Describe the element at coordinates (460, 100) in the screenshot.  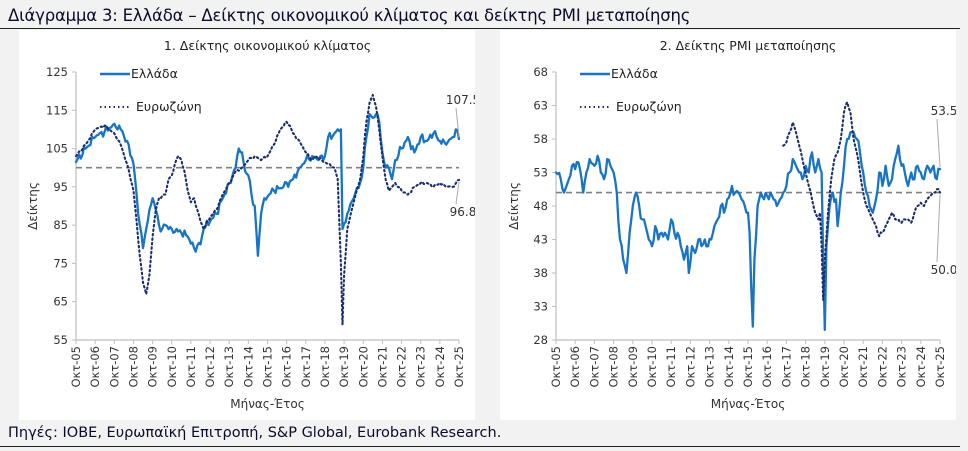
I see `annotation-greece-last: 107.5` at that location.